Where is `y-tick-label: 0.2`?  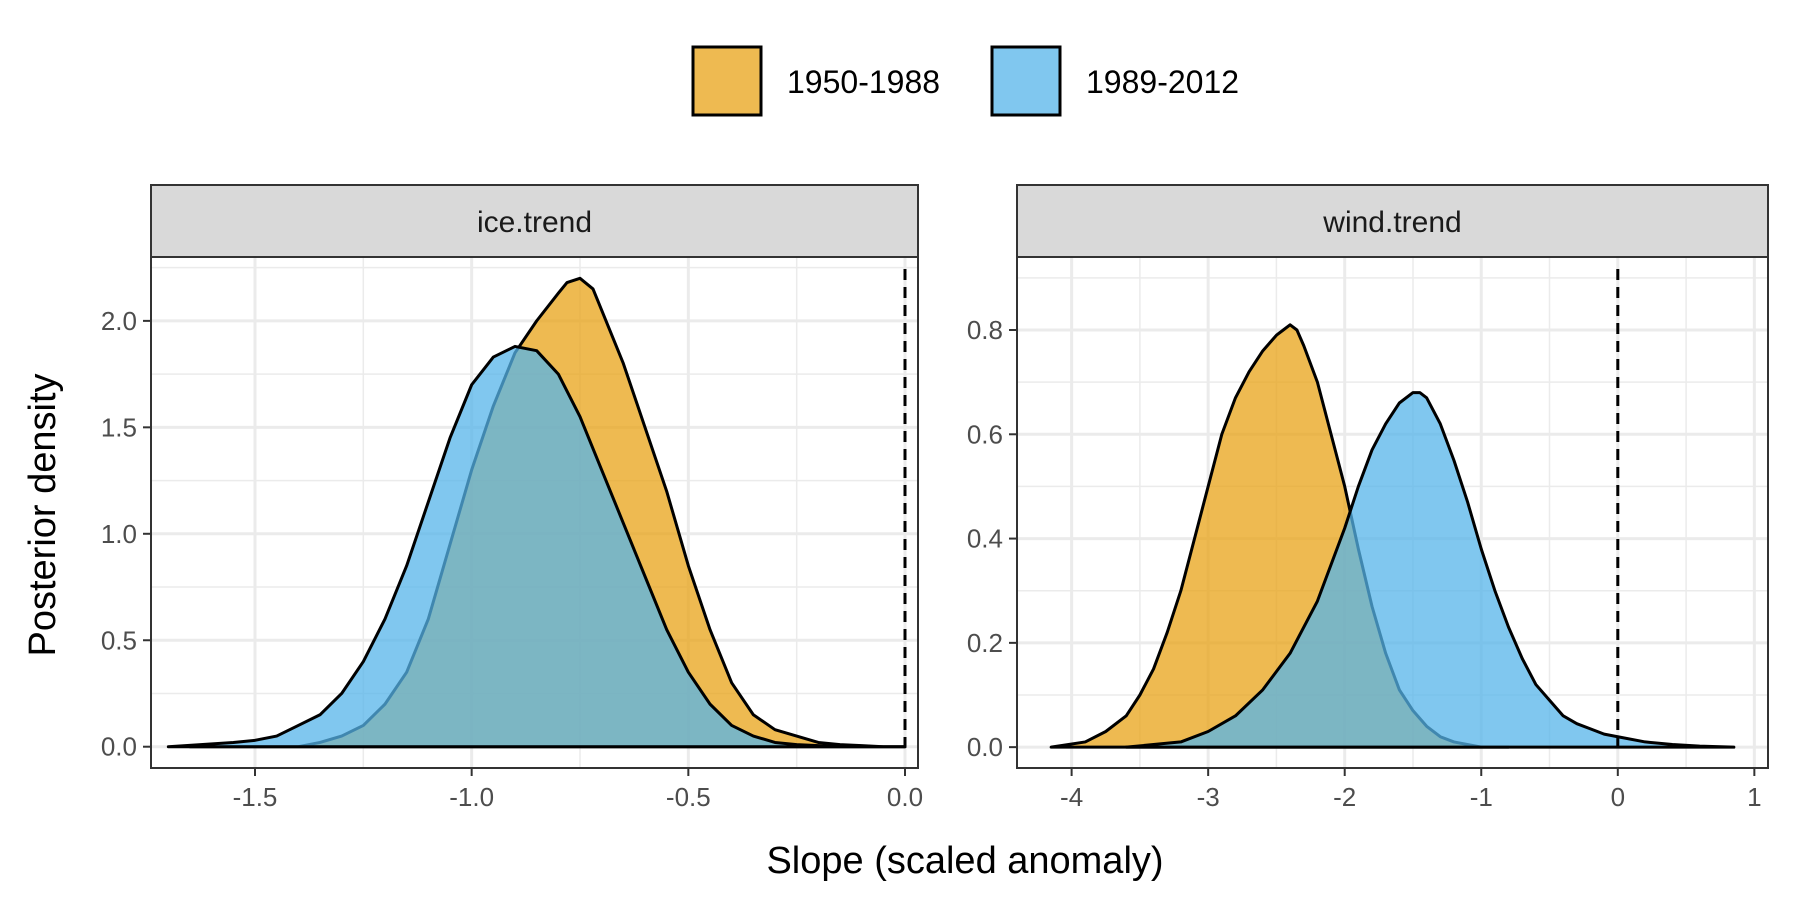 y-tick-label: 0.2 is located at coordinates (985, 643).